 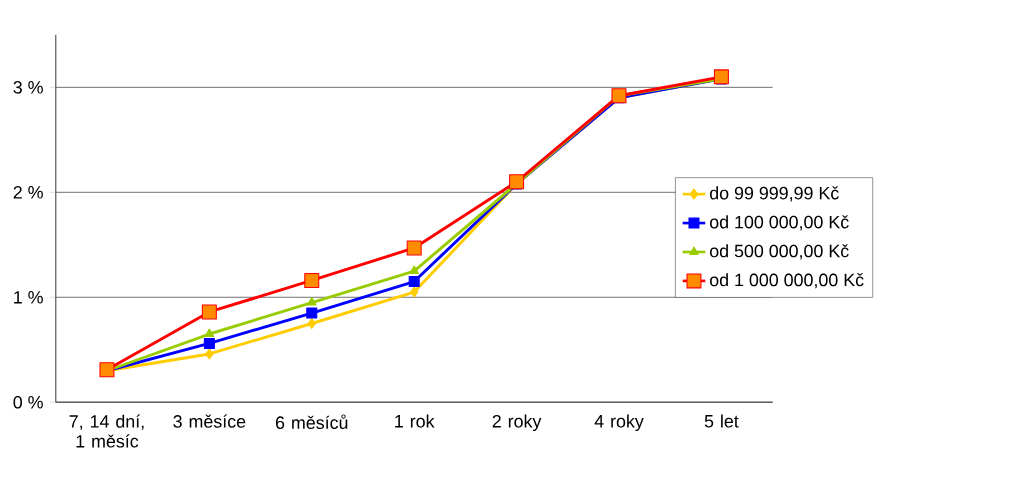 I want to click on y-tick-label: 0 %, so click(x=28, y=402).